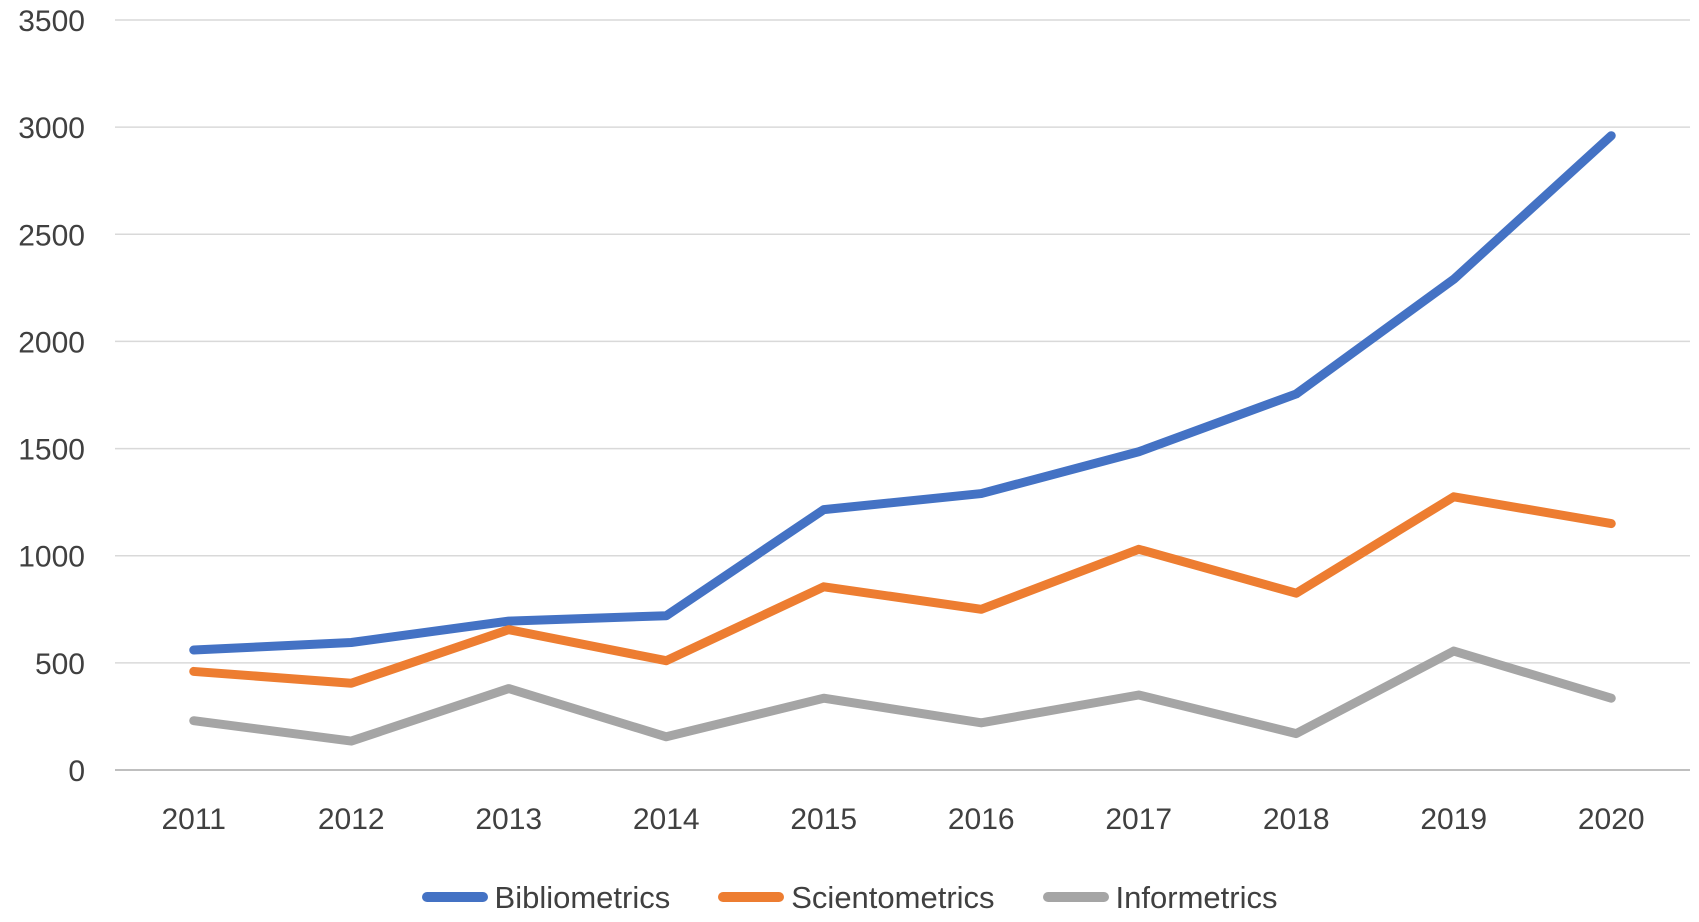  Describe the element at coordinates (751, 897) in the screenshot. I see `legend-swatch-scientometrics` at that location.